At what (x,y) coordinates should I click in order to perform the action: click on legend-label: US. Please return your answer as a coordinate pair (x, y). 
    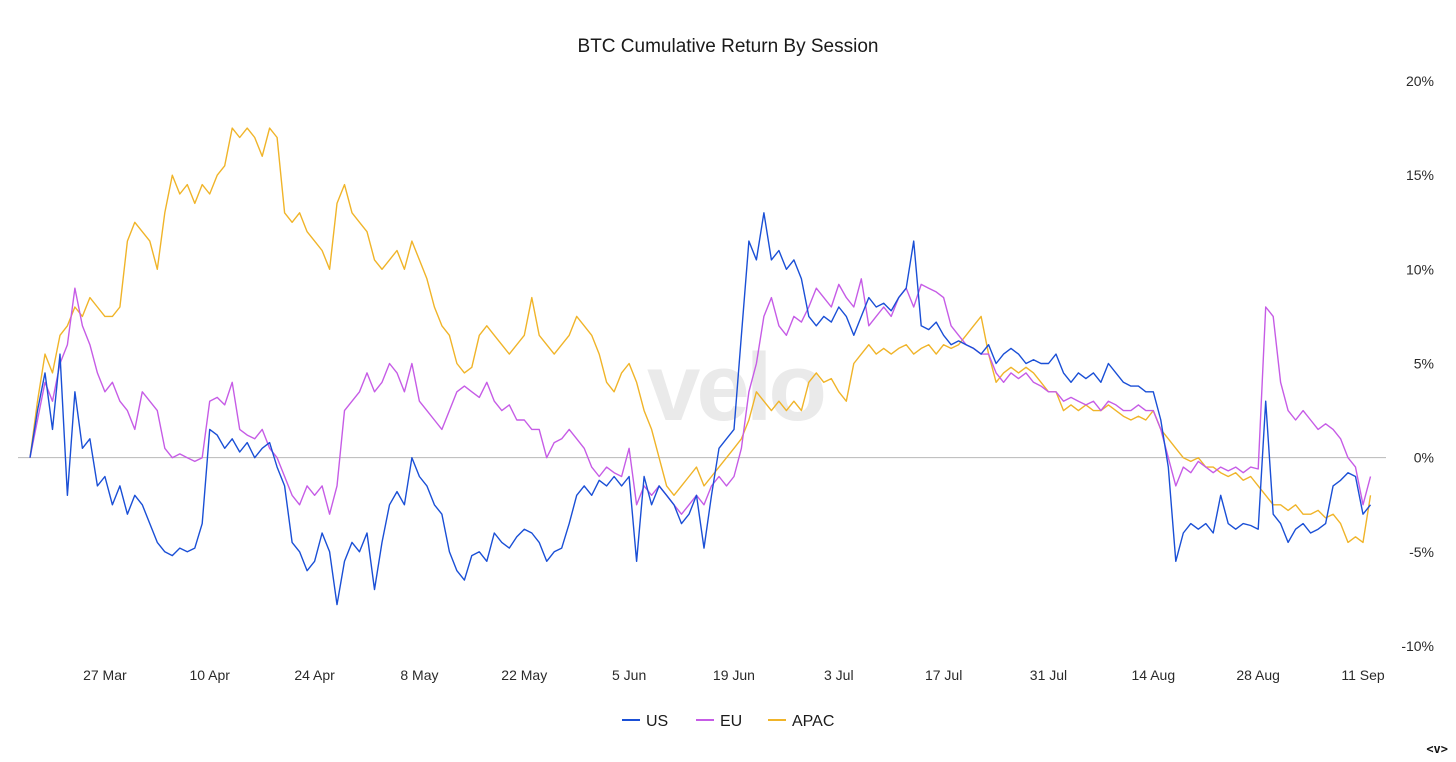
    Looking at the image, I should click on (657, 721).